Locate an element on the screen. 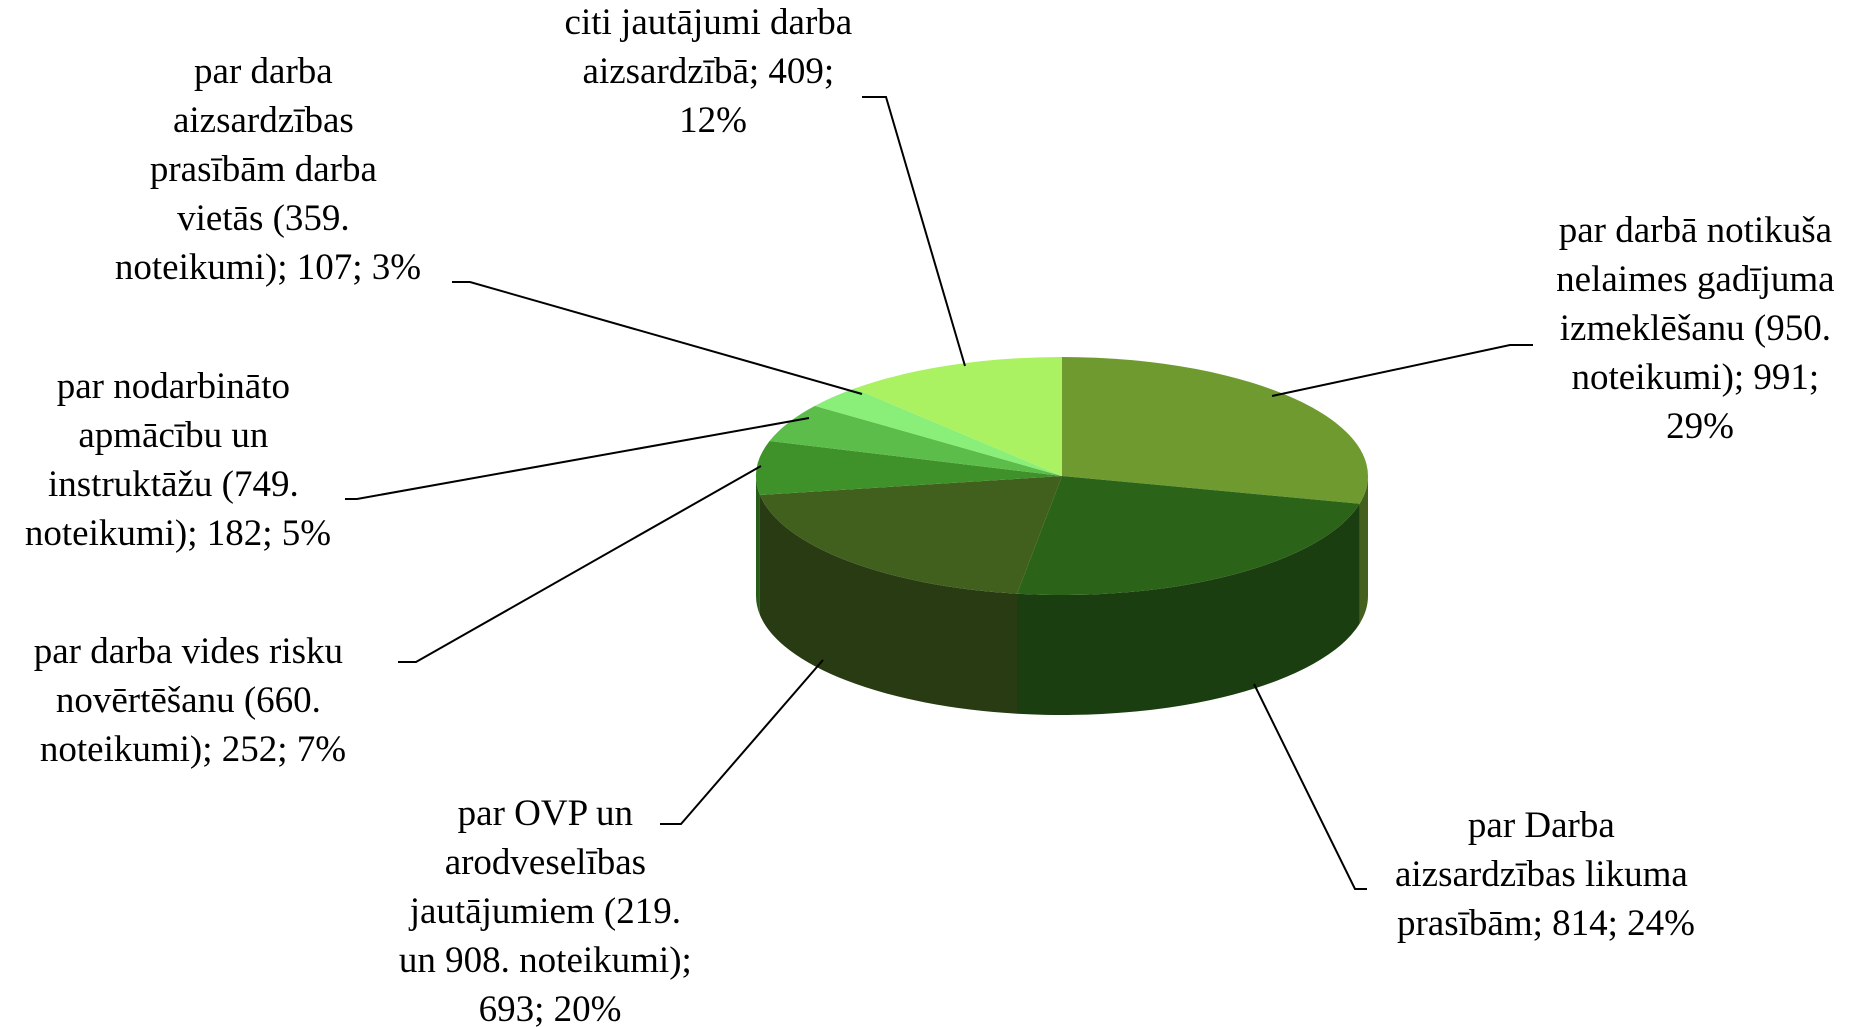 This screenshot has width=1864, height=1027. label-line: par darba is located at coordinates (268, 71).